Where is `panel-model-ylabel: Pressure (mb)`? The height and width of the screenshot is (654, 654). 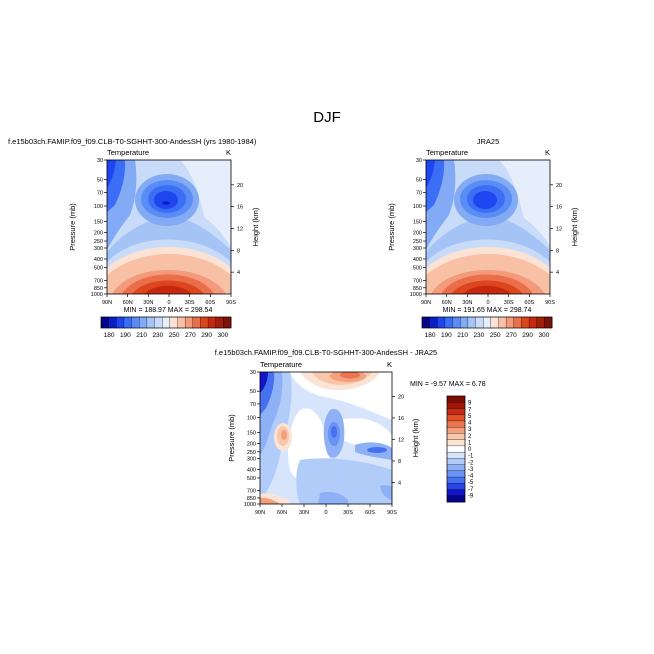
panel-model-ylabel: Pressure (mb) is located at coordinates (72, 227).